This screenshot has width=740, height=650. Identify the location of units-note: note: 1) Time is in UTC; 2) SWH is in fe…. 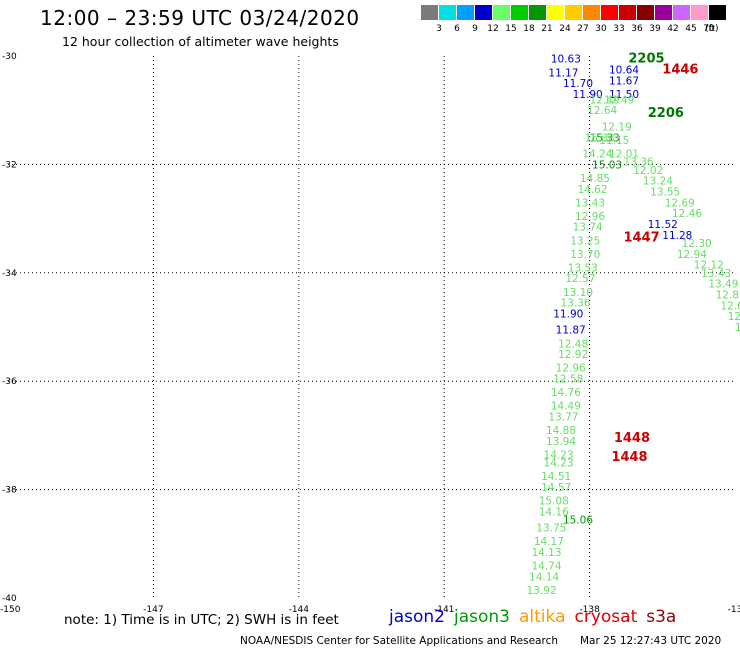
(201, 620).